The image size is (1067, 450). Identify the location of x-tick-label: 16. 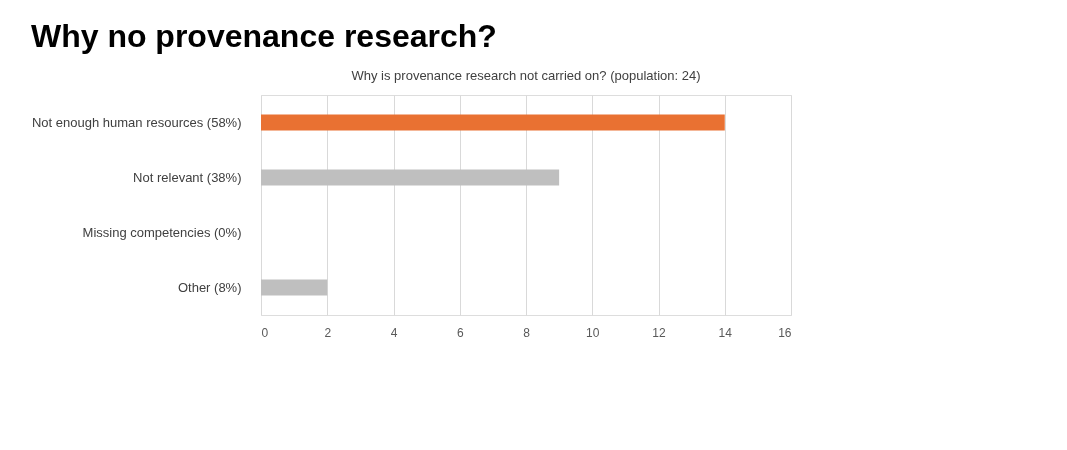
(785, 332).